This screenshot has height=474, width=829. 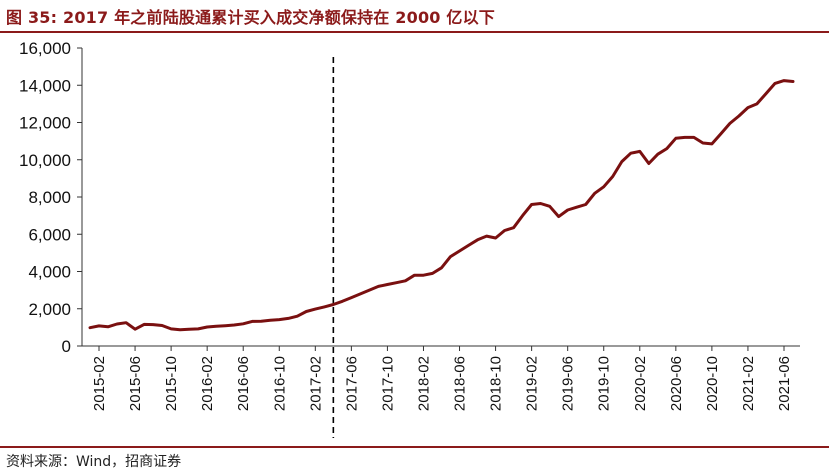 What do you see at coordinates (784, 383) in the screenshot?
I see `x-tick-label: 2021-06` at bounding box center [784, 383].